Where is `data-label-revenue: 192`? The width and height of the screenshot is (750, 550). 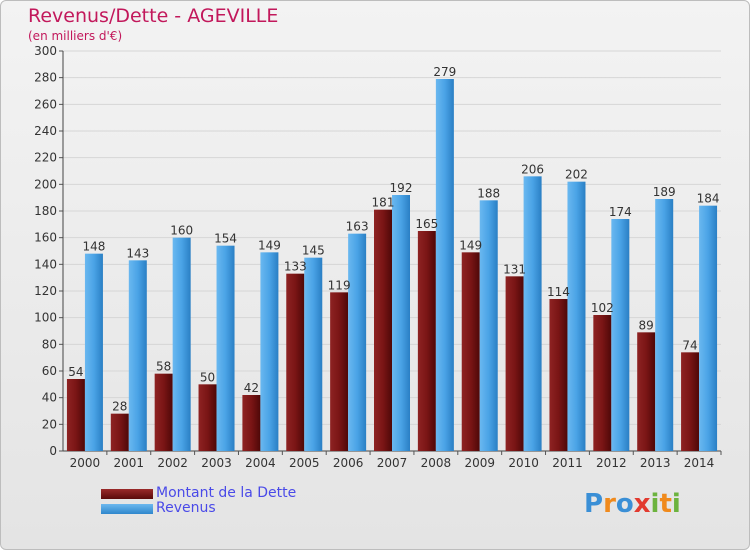
data-label-revenue: 192 is located at coordinates (401, 188).